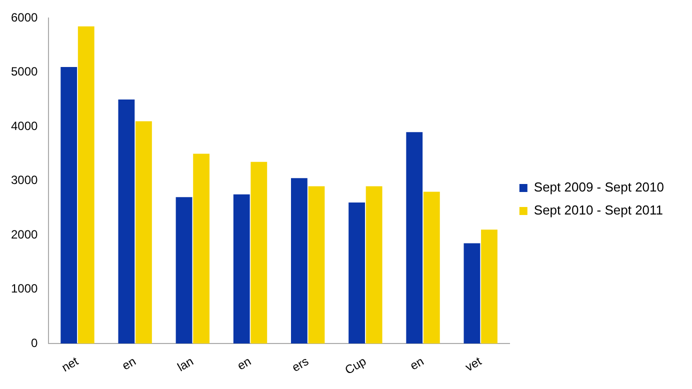  What do you see at coordinates (34, 343) in the screenshot?
I see `y-tick-label: 0` at bounding box center [34, 343].